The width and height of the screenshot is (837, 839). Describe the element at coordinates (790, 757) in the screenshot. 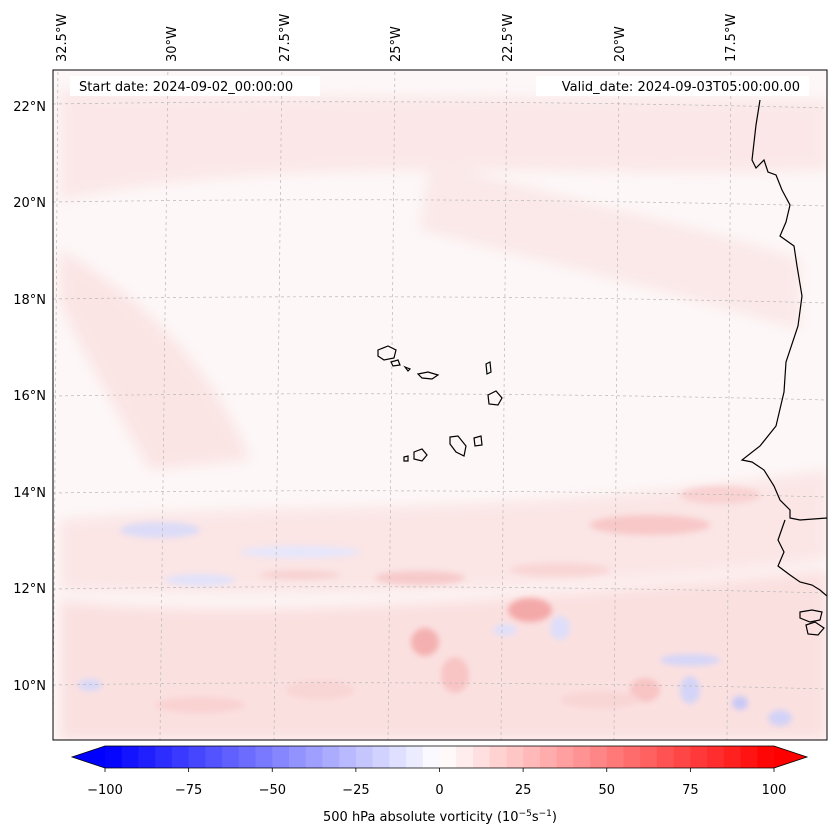

I see `colorbar-max-arrow` at that location.